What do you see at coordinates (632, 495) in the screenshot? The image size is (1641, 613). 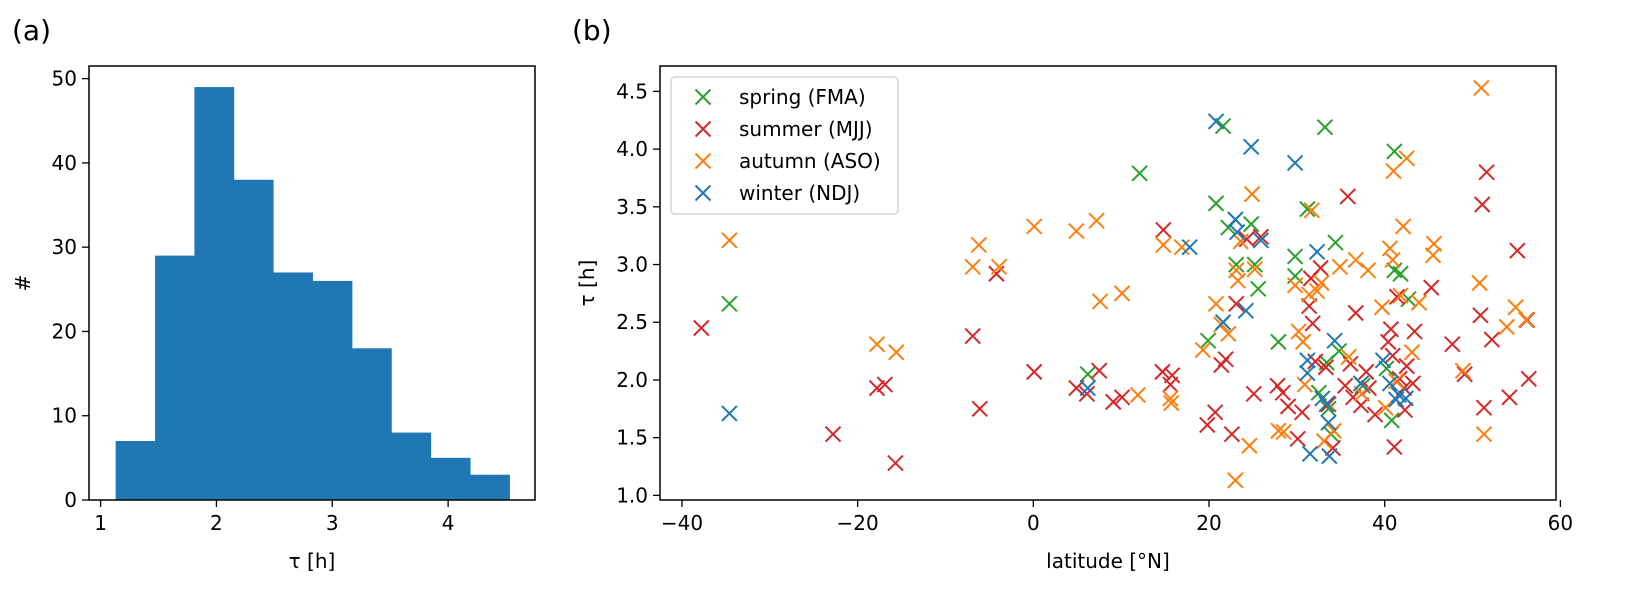 I see `y-tick-label: 1.0` at bounding box center [632, 495].